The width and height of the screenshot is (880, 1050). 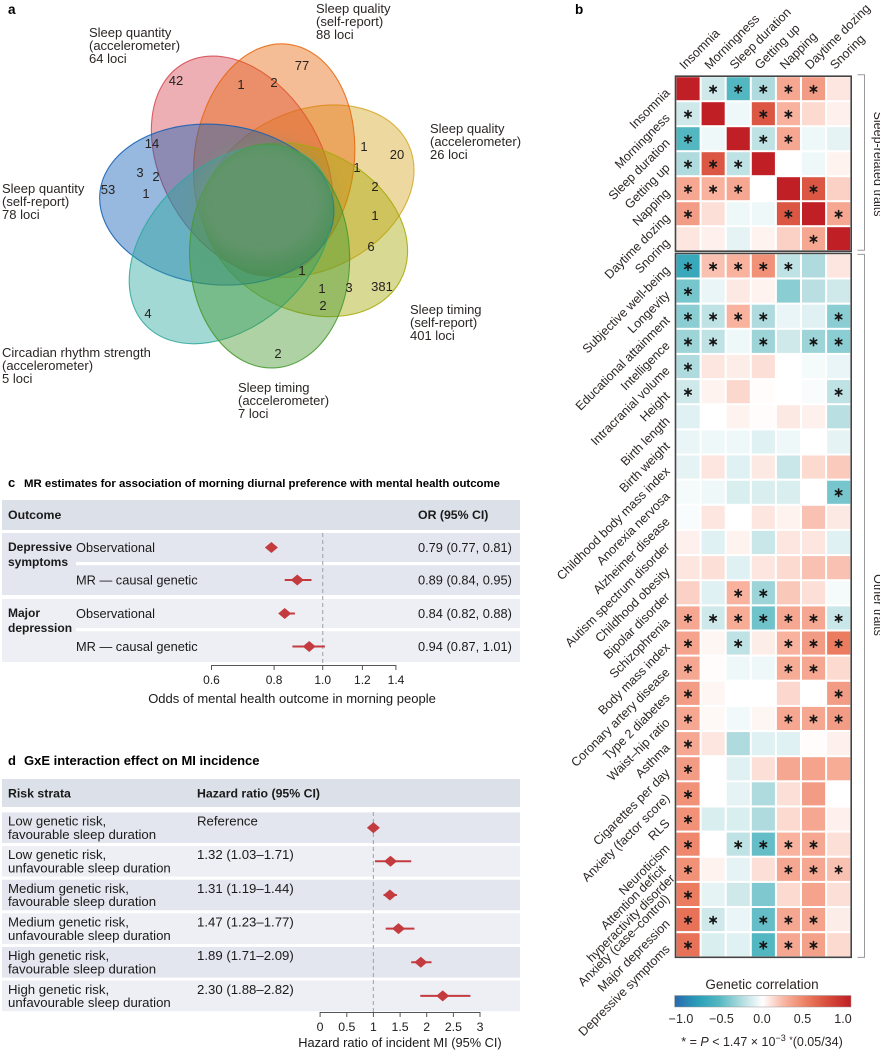 I want to click on svg-text: Outcome, so click(x=34, y=515).